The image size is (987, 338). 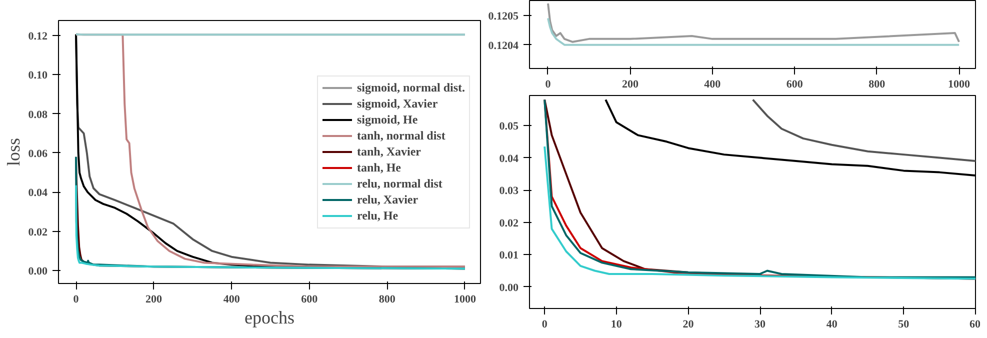 I want to click on x-axis-title: epochs, so click(x=269, y=318).